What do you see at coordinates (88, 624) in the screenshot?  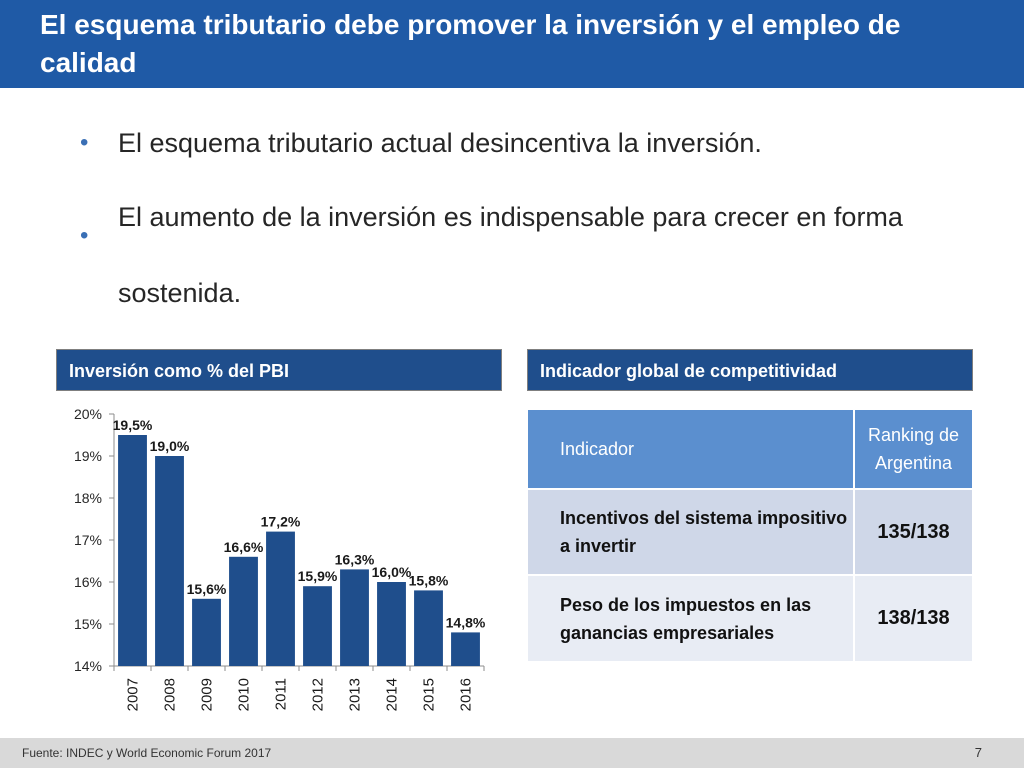 I see `y-tick-label: 15%` at bounding box center [88, 624].